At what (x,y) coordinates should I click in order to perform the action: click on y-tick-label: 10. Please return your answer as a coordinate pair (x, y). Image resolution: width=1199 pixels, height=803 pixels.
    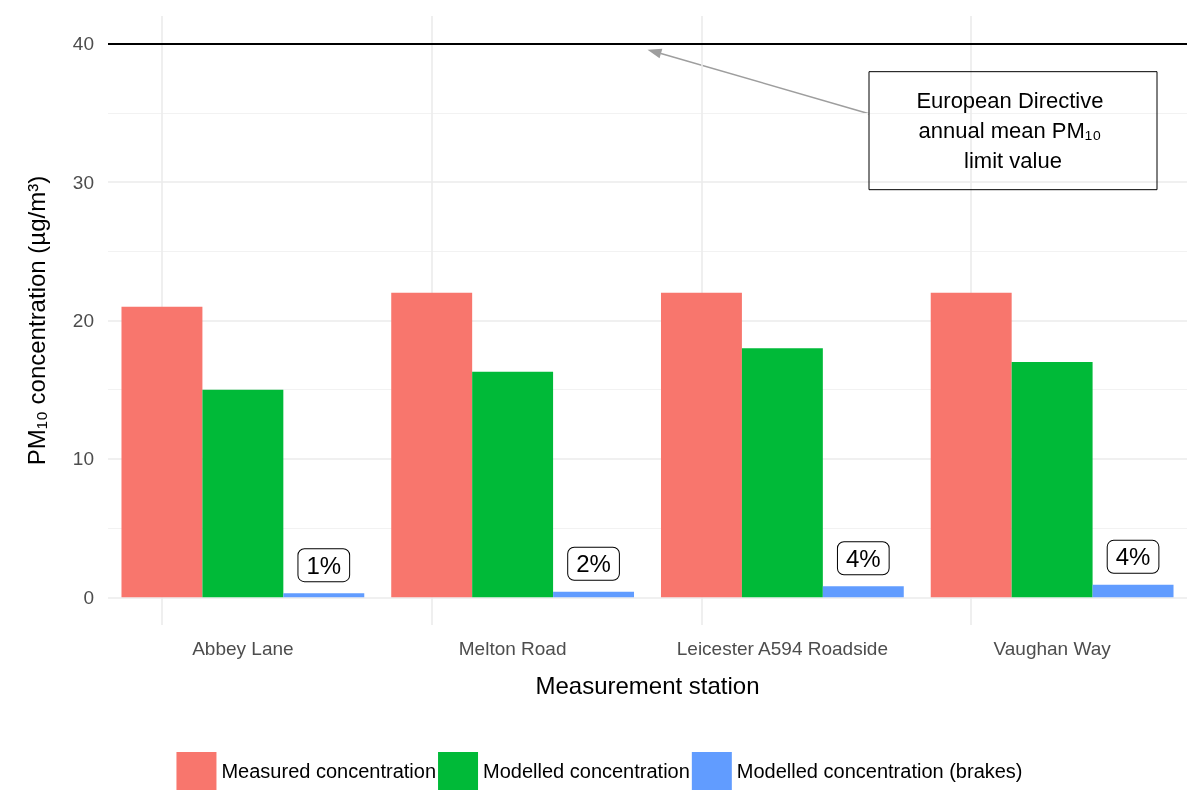
    Looking at the image, I should click on (83, 459).